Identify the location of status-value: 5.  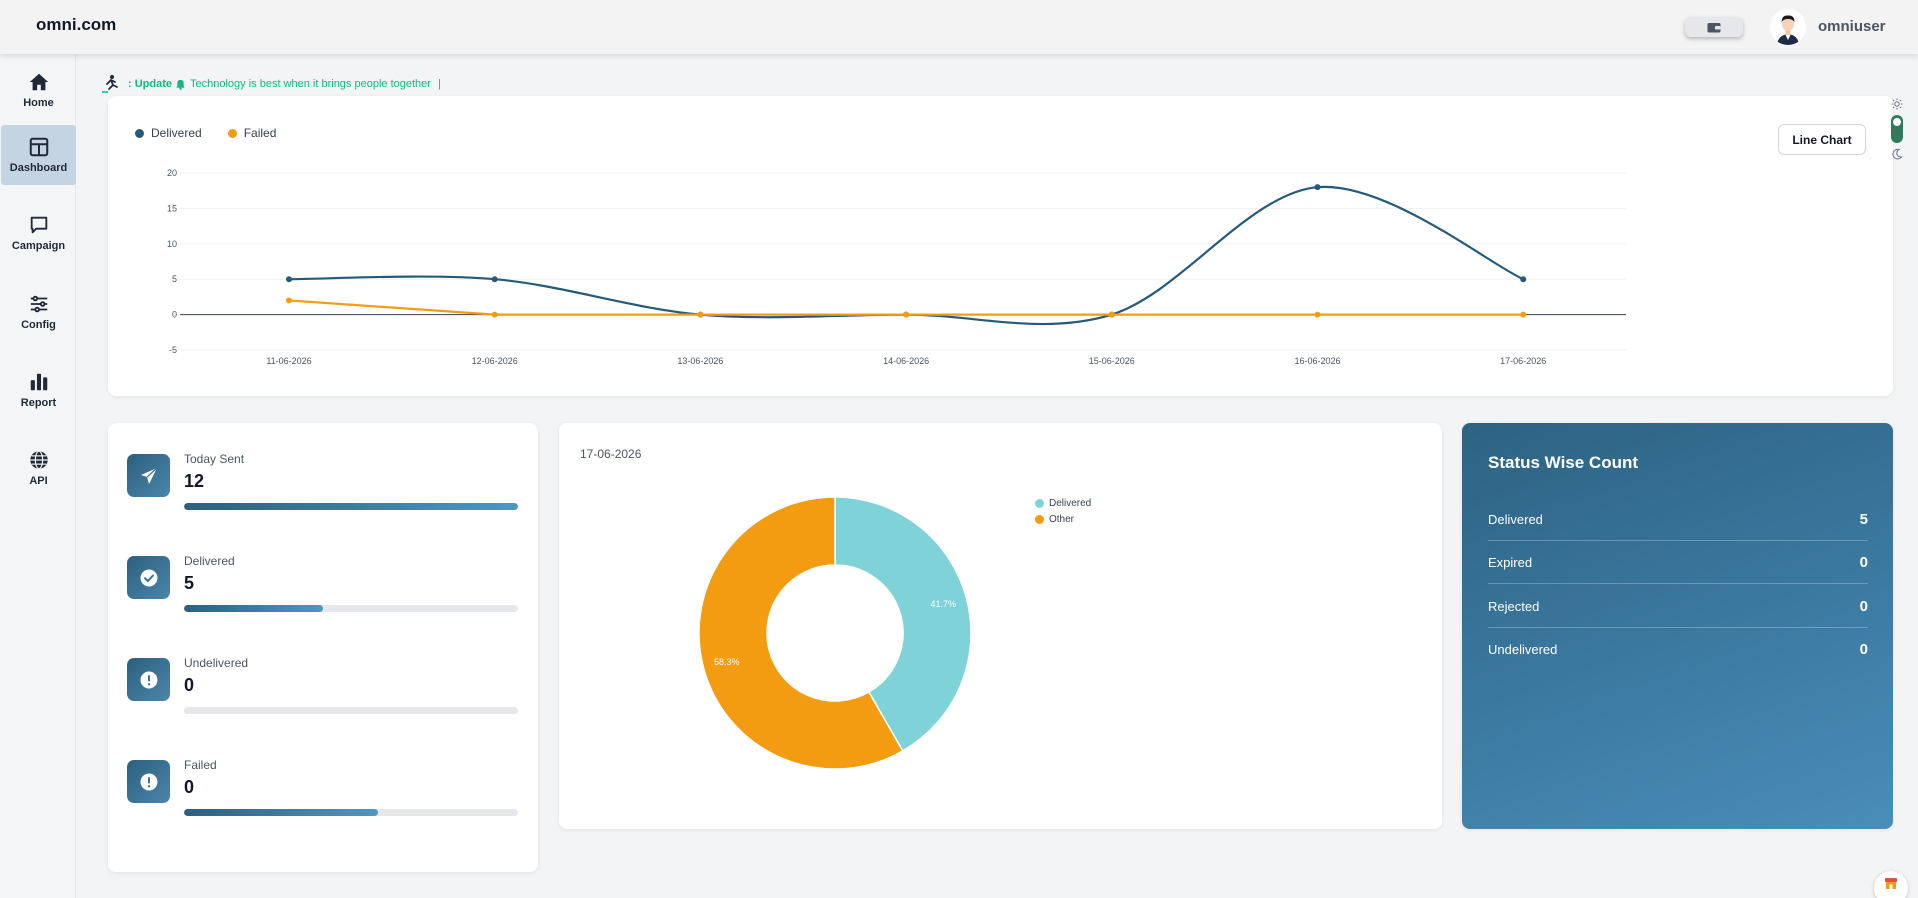
(1863, 519).